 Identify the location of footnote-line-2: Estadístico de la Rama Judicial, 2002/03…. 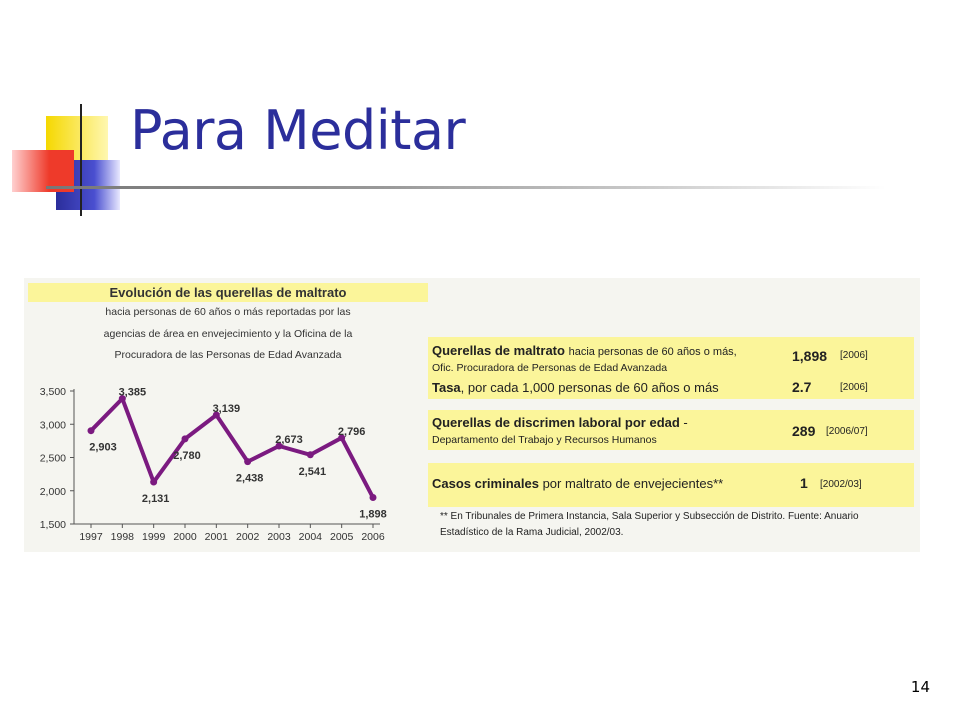
(532, 532).